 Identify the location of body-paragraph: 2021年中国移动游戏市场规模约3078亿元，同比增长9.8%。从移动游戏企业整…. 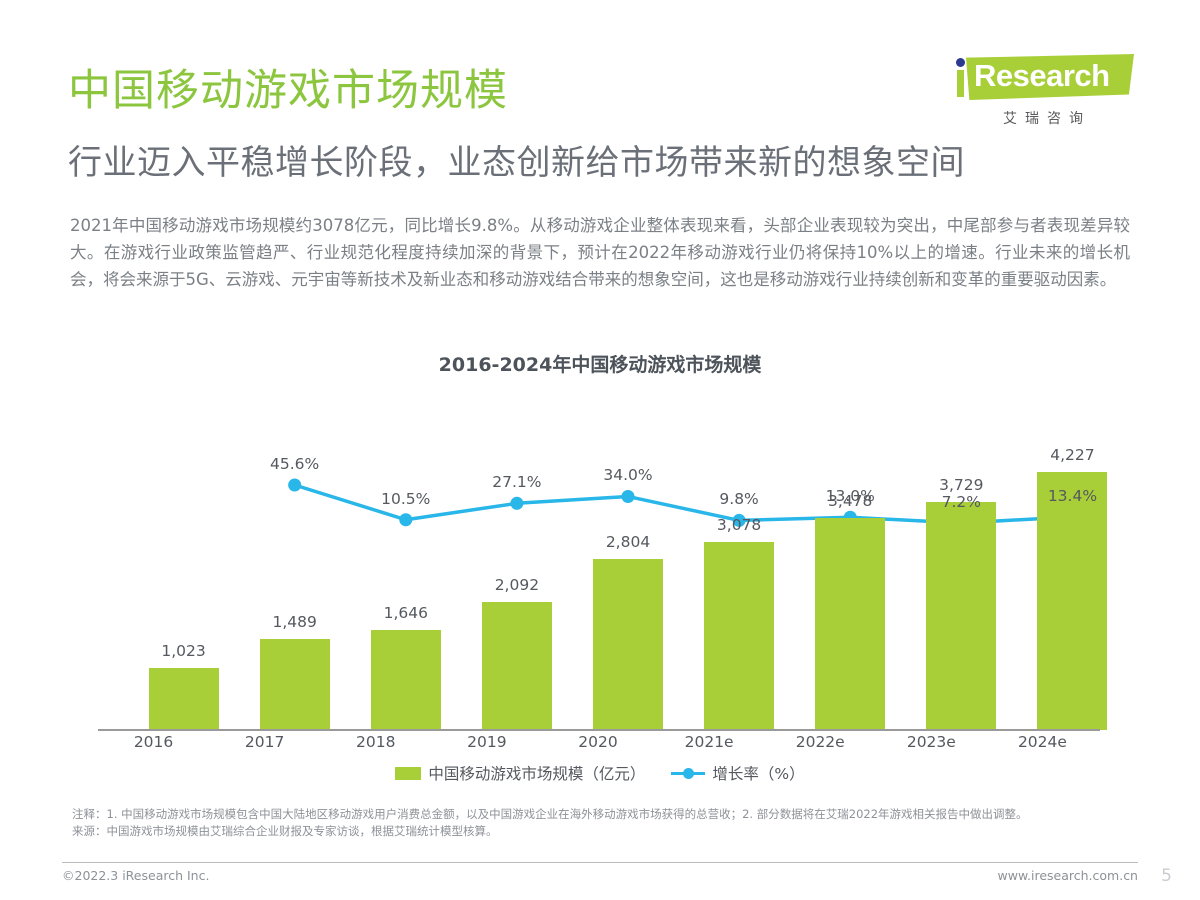
(600, 252).